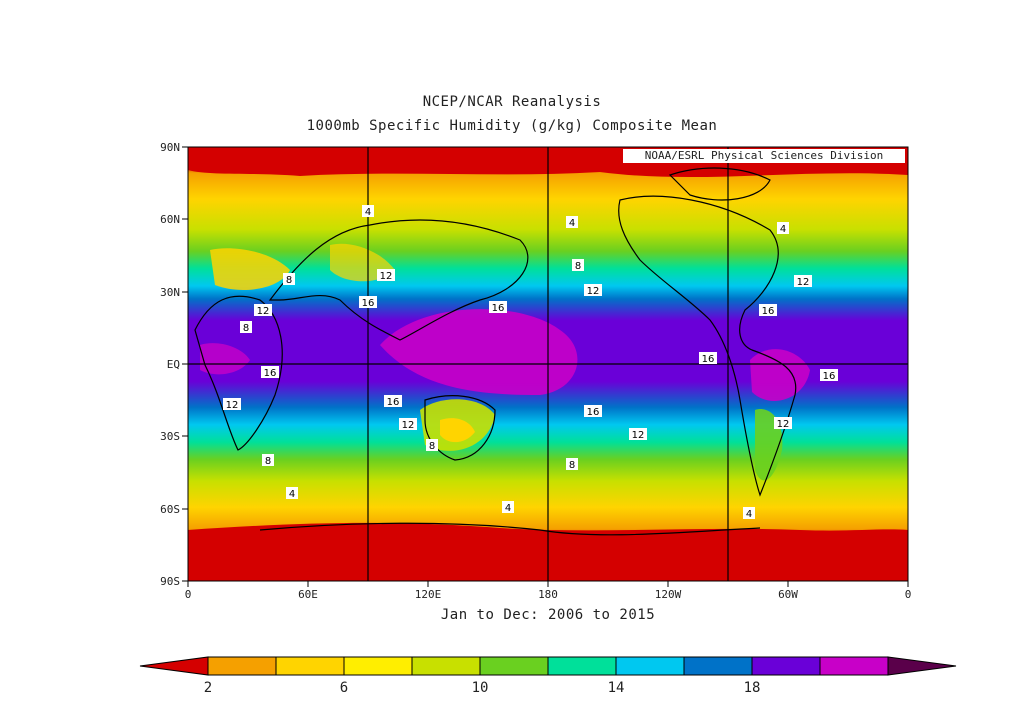  What do you see at coordinates (170, 509) in the screenshot?
I see `y-tick-label: 60S` at bounding box center [170, 509].